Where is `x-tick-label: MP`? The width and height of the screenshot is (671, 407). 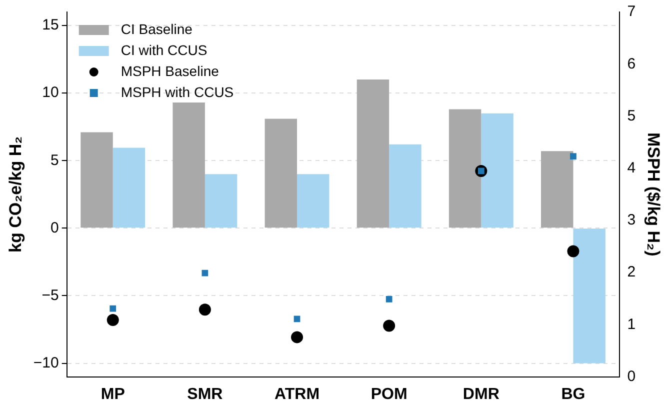 x-tick-label: MP is located at coordinates (113, 394).